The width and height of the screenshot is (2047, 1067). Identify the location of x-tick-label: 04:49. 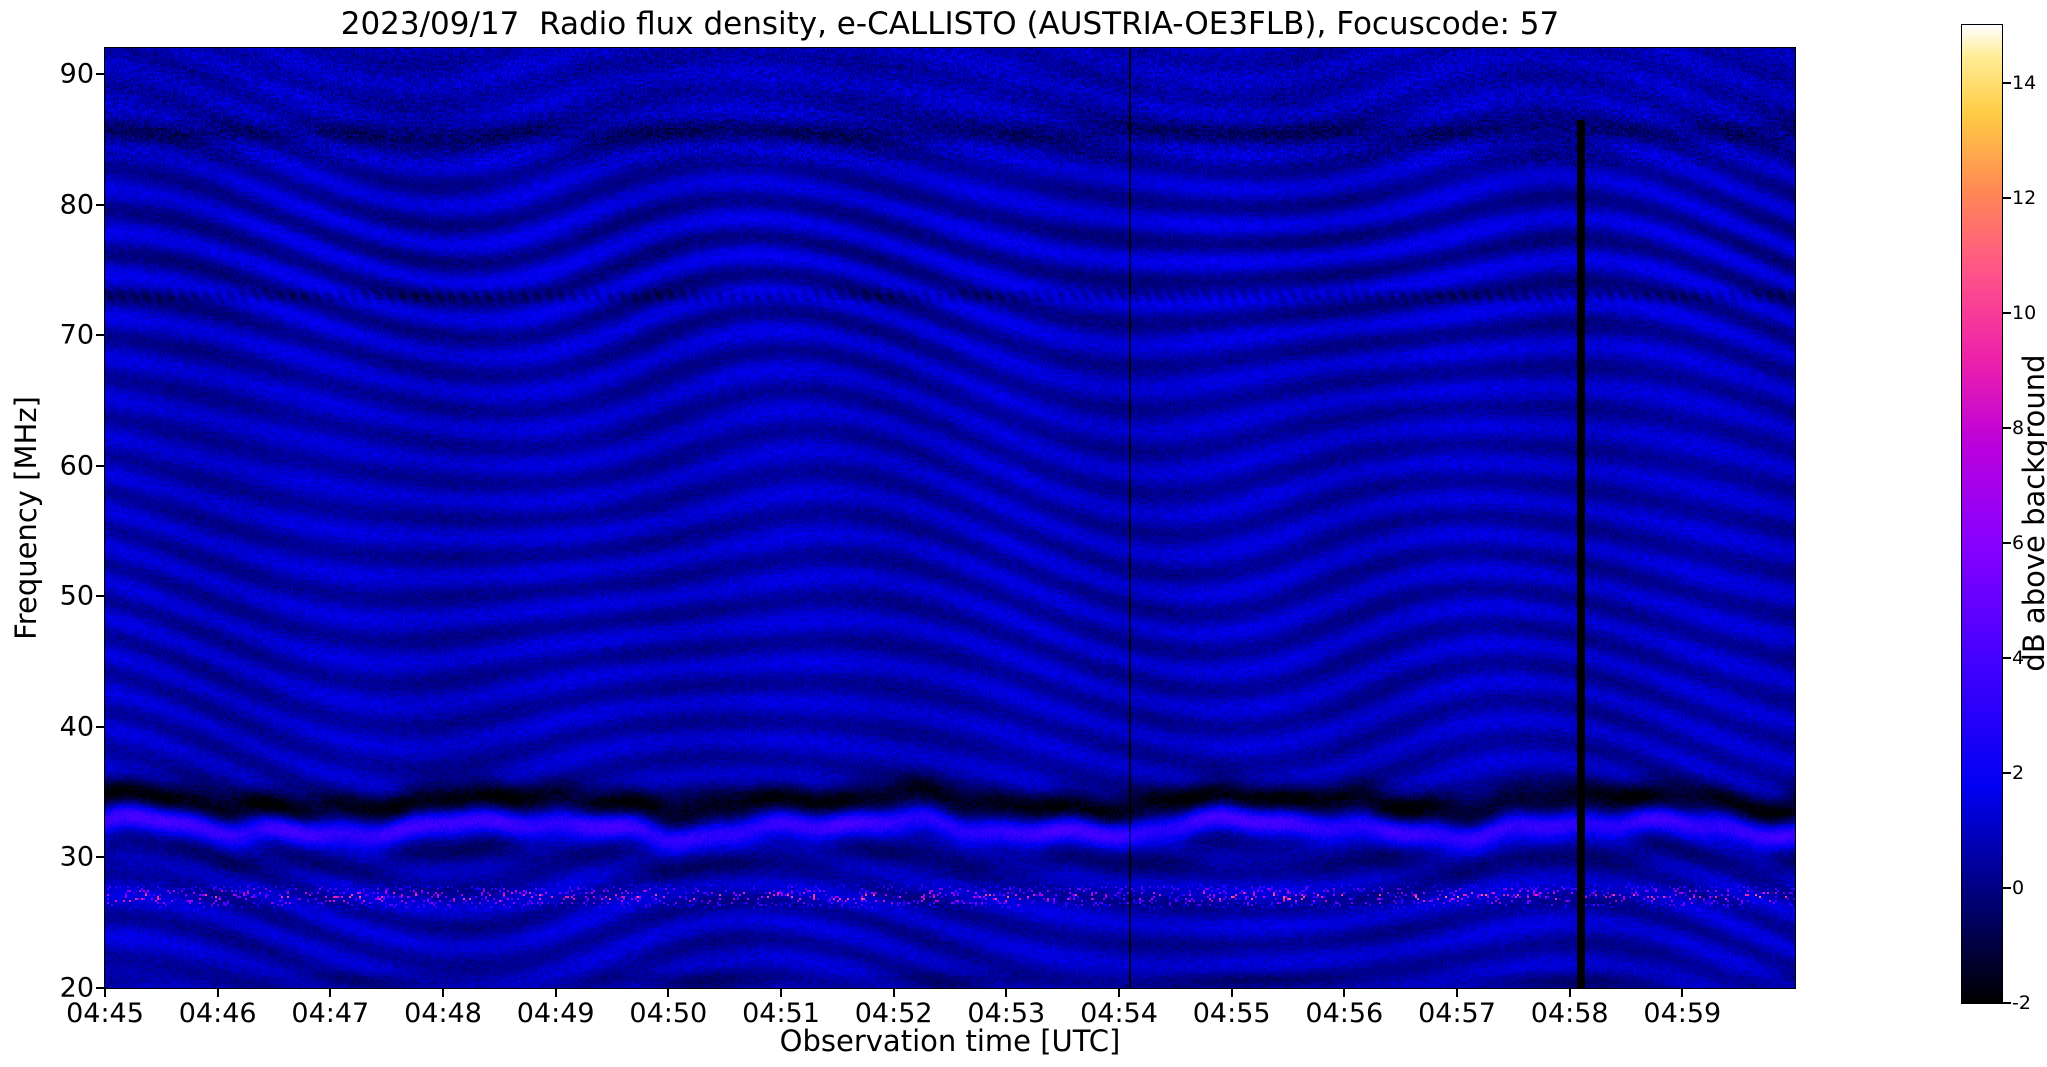
(555, 1013).